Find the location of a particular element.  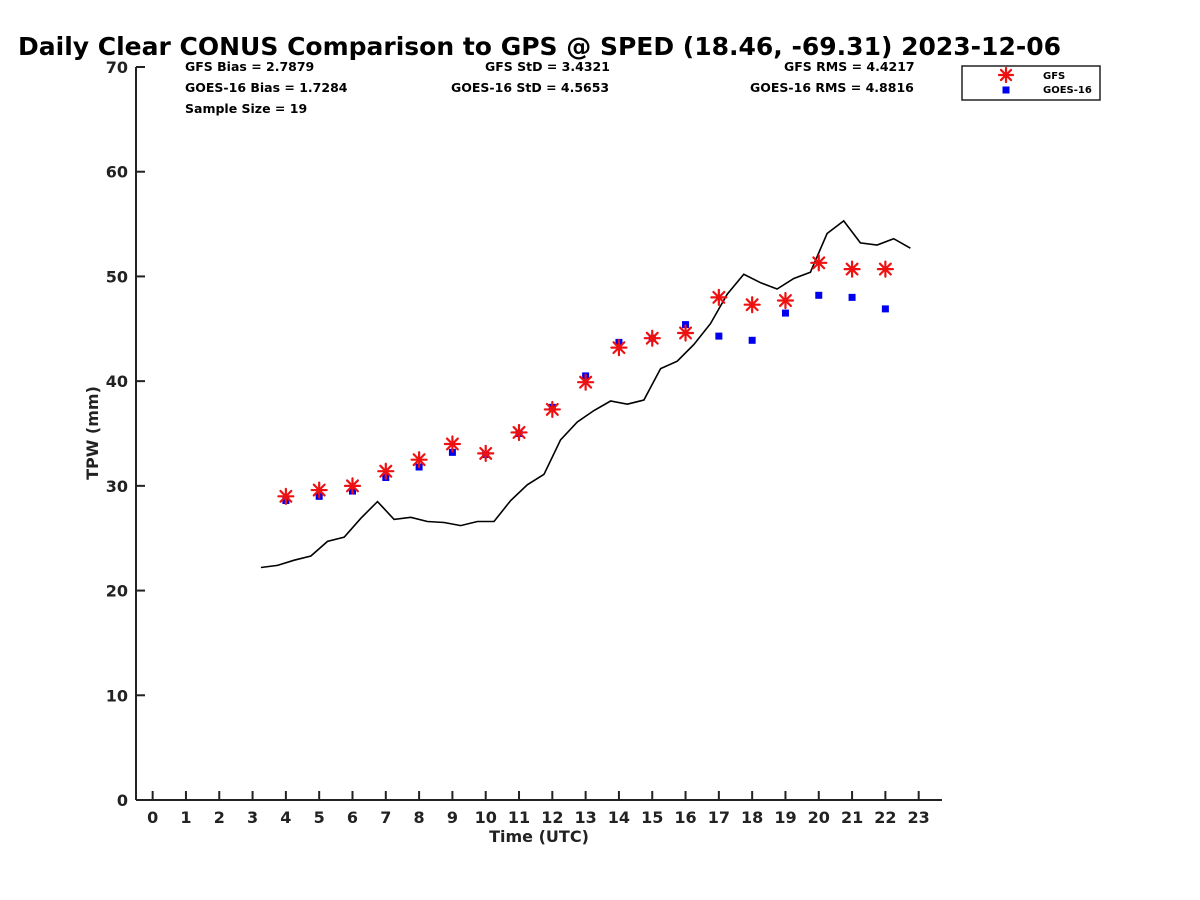

stat-goes-rms: GOES-16 RMS = 4.8816 is located at coordinates (832, 87).